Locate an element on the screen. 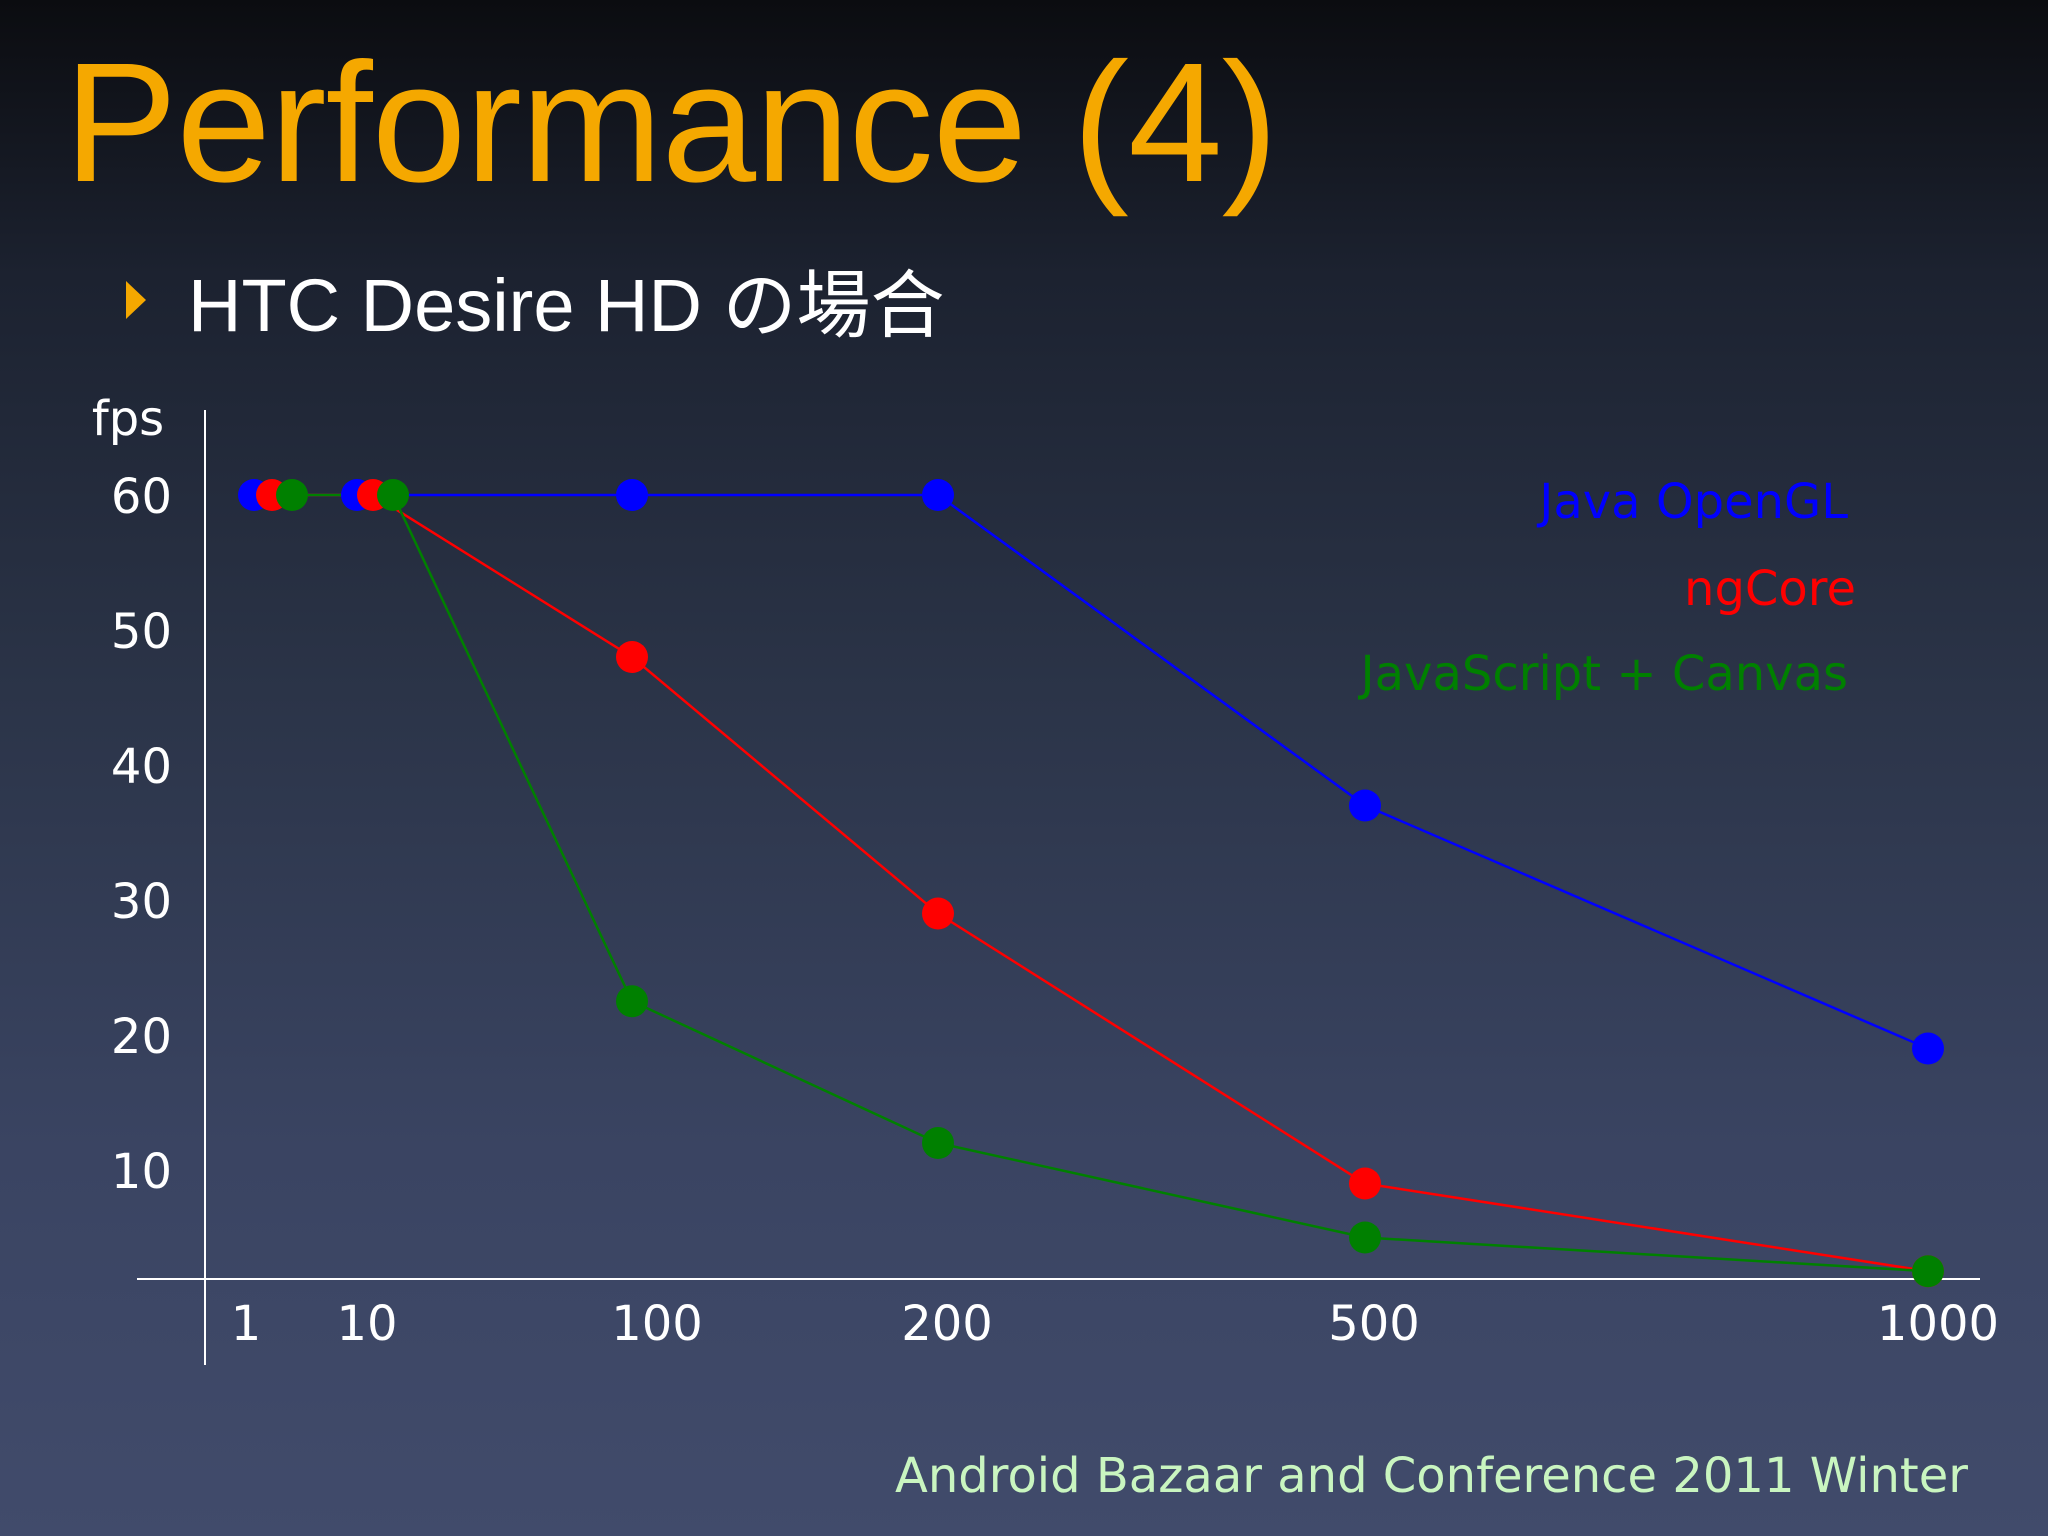  y-tick-label: 20 is located at coordinates (141, 1037).